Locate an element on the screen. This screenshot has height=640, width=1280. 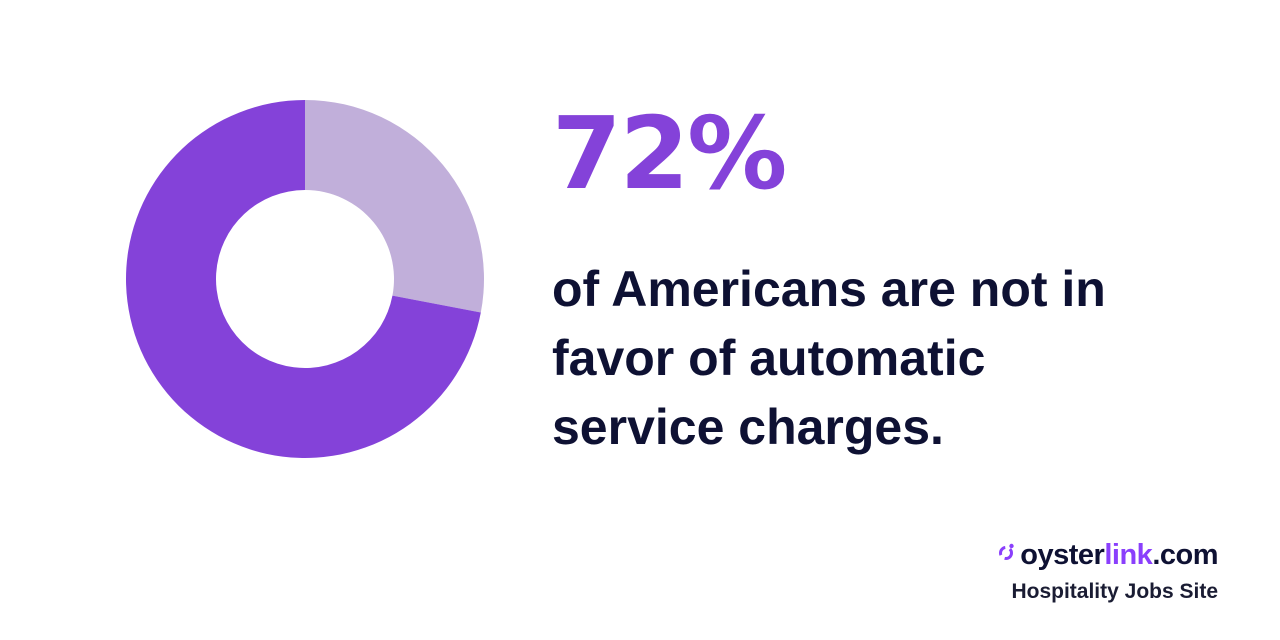
donut-slice-remainder is located at coordinates (394, 206).